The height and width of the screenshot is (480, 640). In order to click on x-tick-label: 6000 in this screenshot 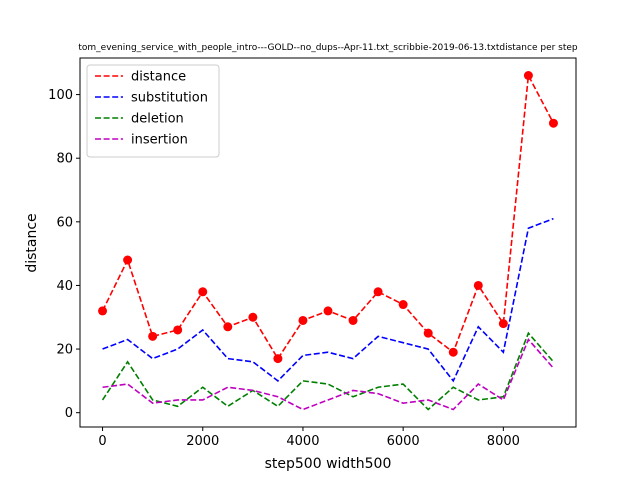, I will do `click(403, 441)`.